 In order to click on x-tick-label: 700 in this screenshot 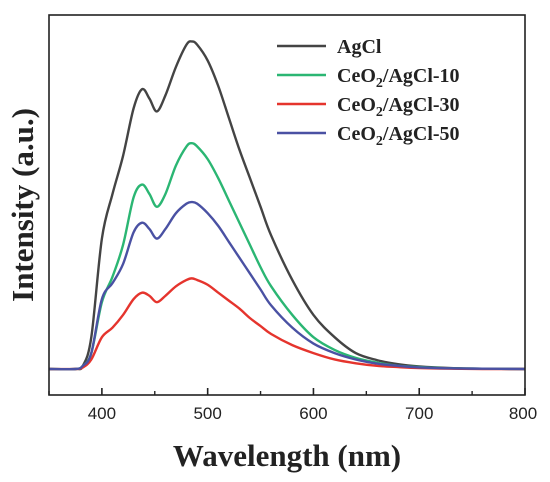, I will do `click(419, 413)`.